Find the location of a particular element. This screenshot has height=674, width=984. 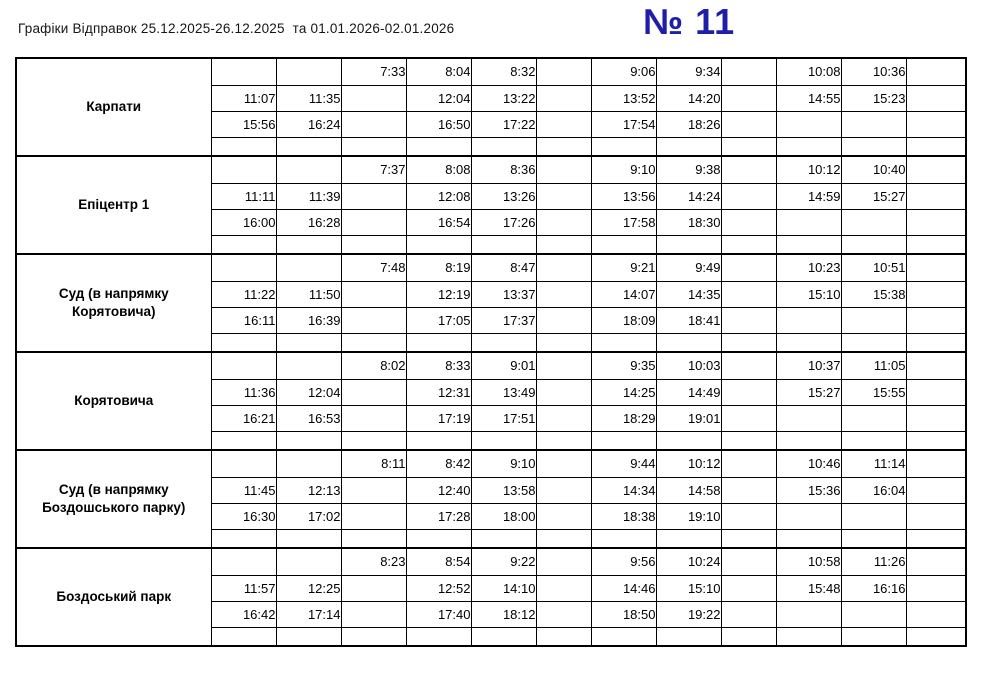

departure-time-cell: 9:06 is located at coordinates (623, 71).